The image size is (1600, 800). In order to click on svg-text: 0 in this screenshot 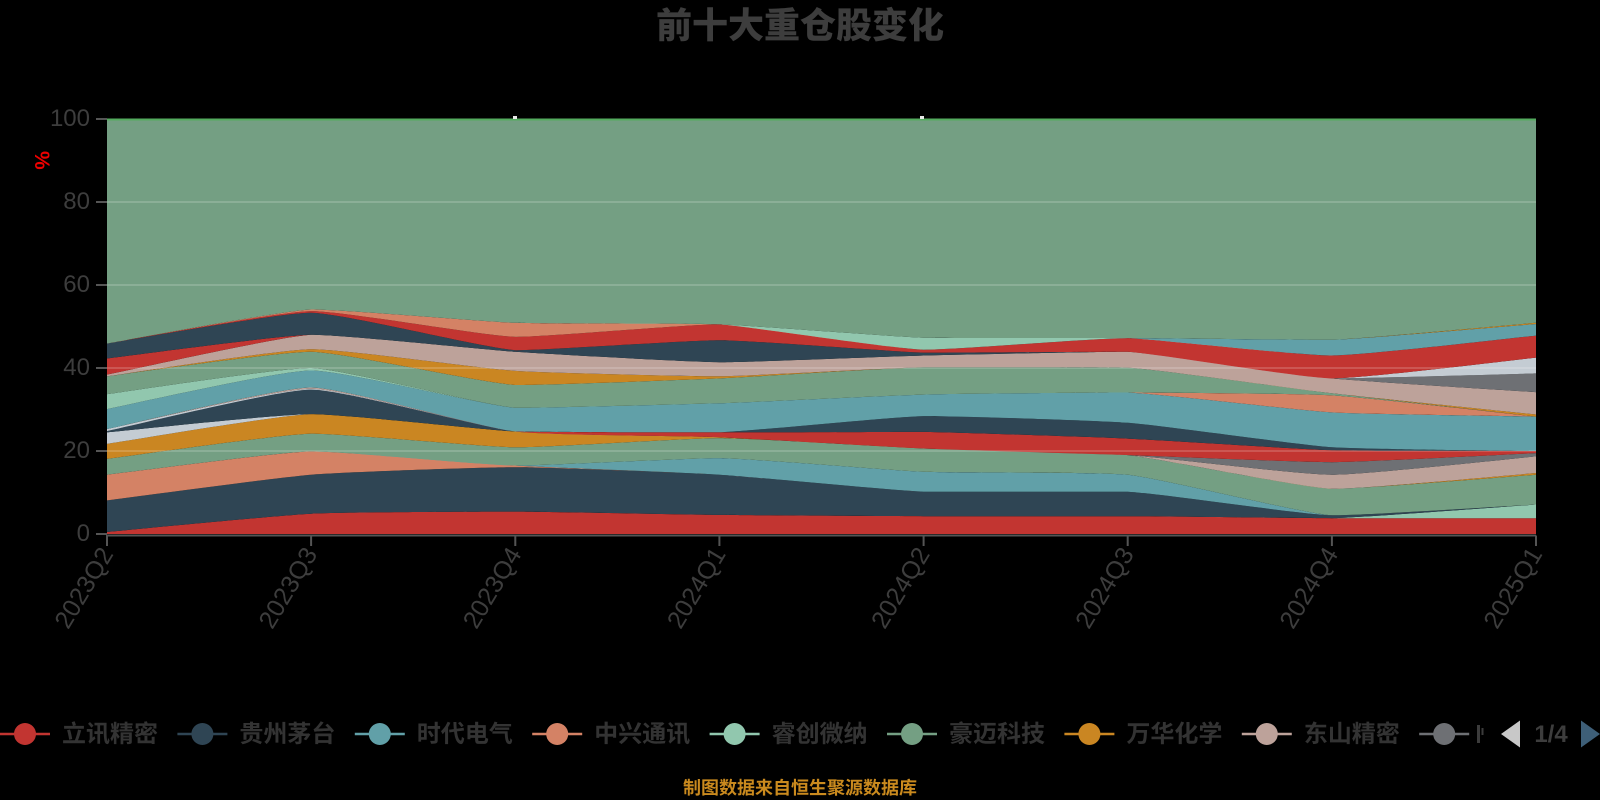, I will do `click(83, 533)`.